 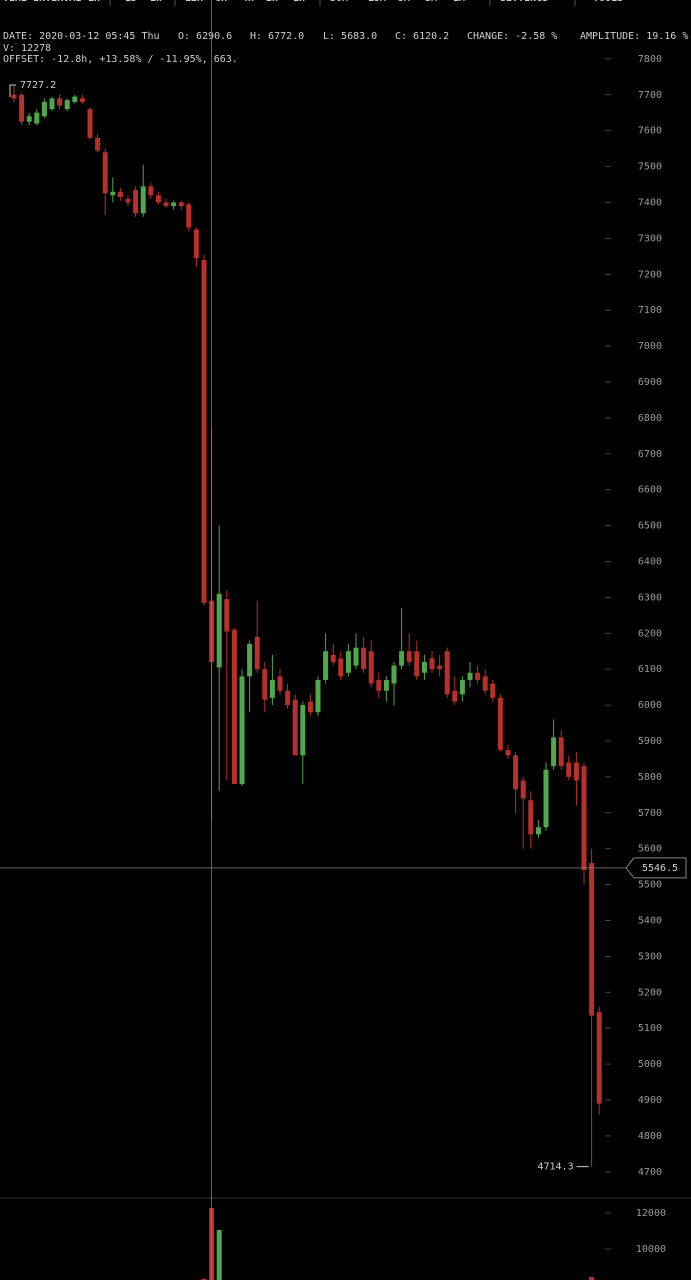 I want to click on crosshair-label: 5546.5, so click(x=660, y=868).